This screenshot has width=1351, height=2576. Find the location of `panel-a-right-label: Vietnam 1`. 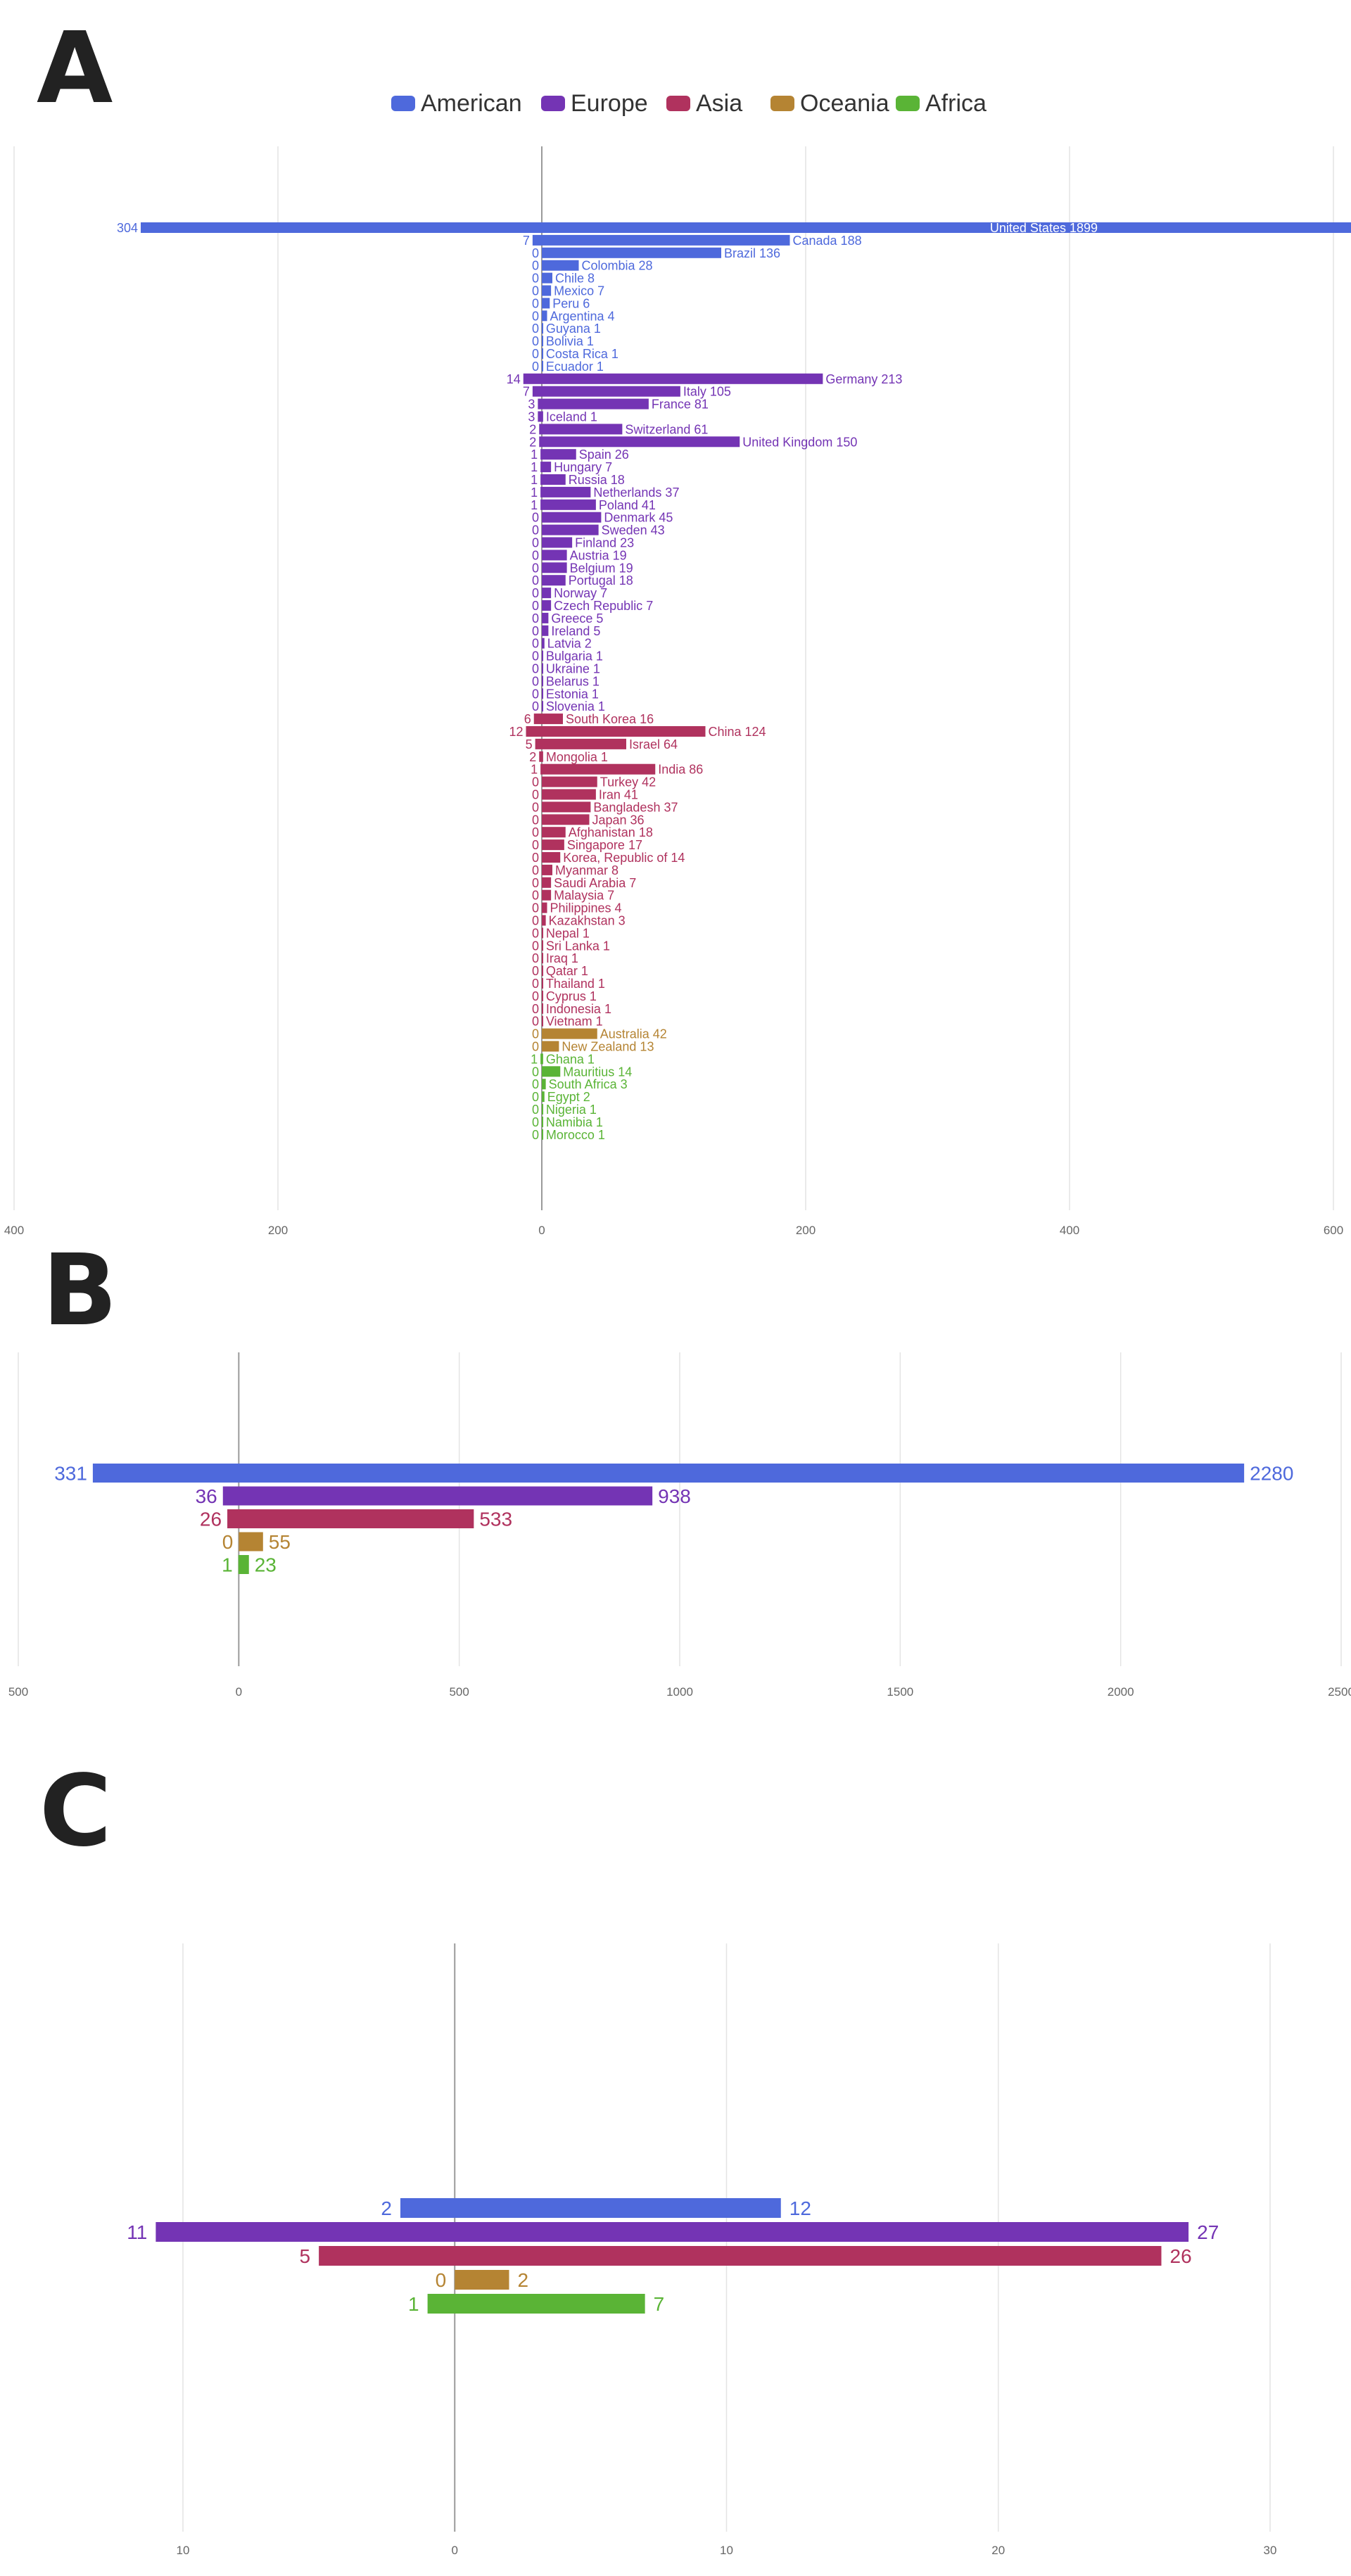

panel-a-right-label: Vietnam 1 is located at coordinates (574, 1022).